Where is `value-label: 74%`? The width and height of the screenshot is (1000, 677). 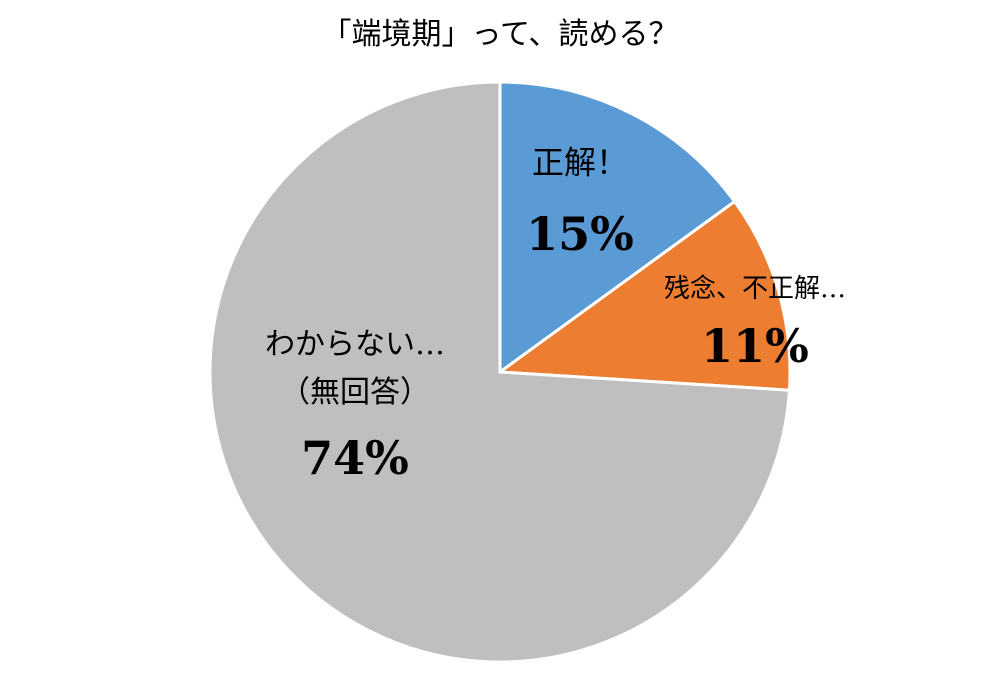
value-label: 74% is located at coordinates (355, 458).